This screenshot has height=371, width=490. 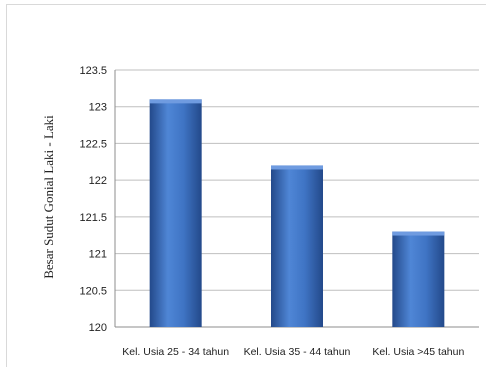 What do you see at coordinates (297, 352) in the screenshot?
I see `x-tick-label: Kel. Usia 35 - 44 tahun` at bounding box center [297, 352].